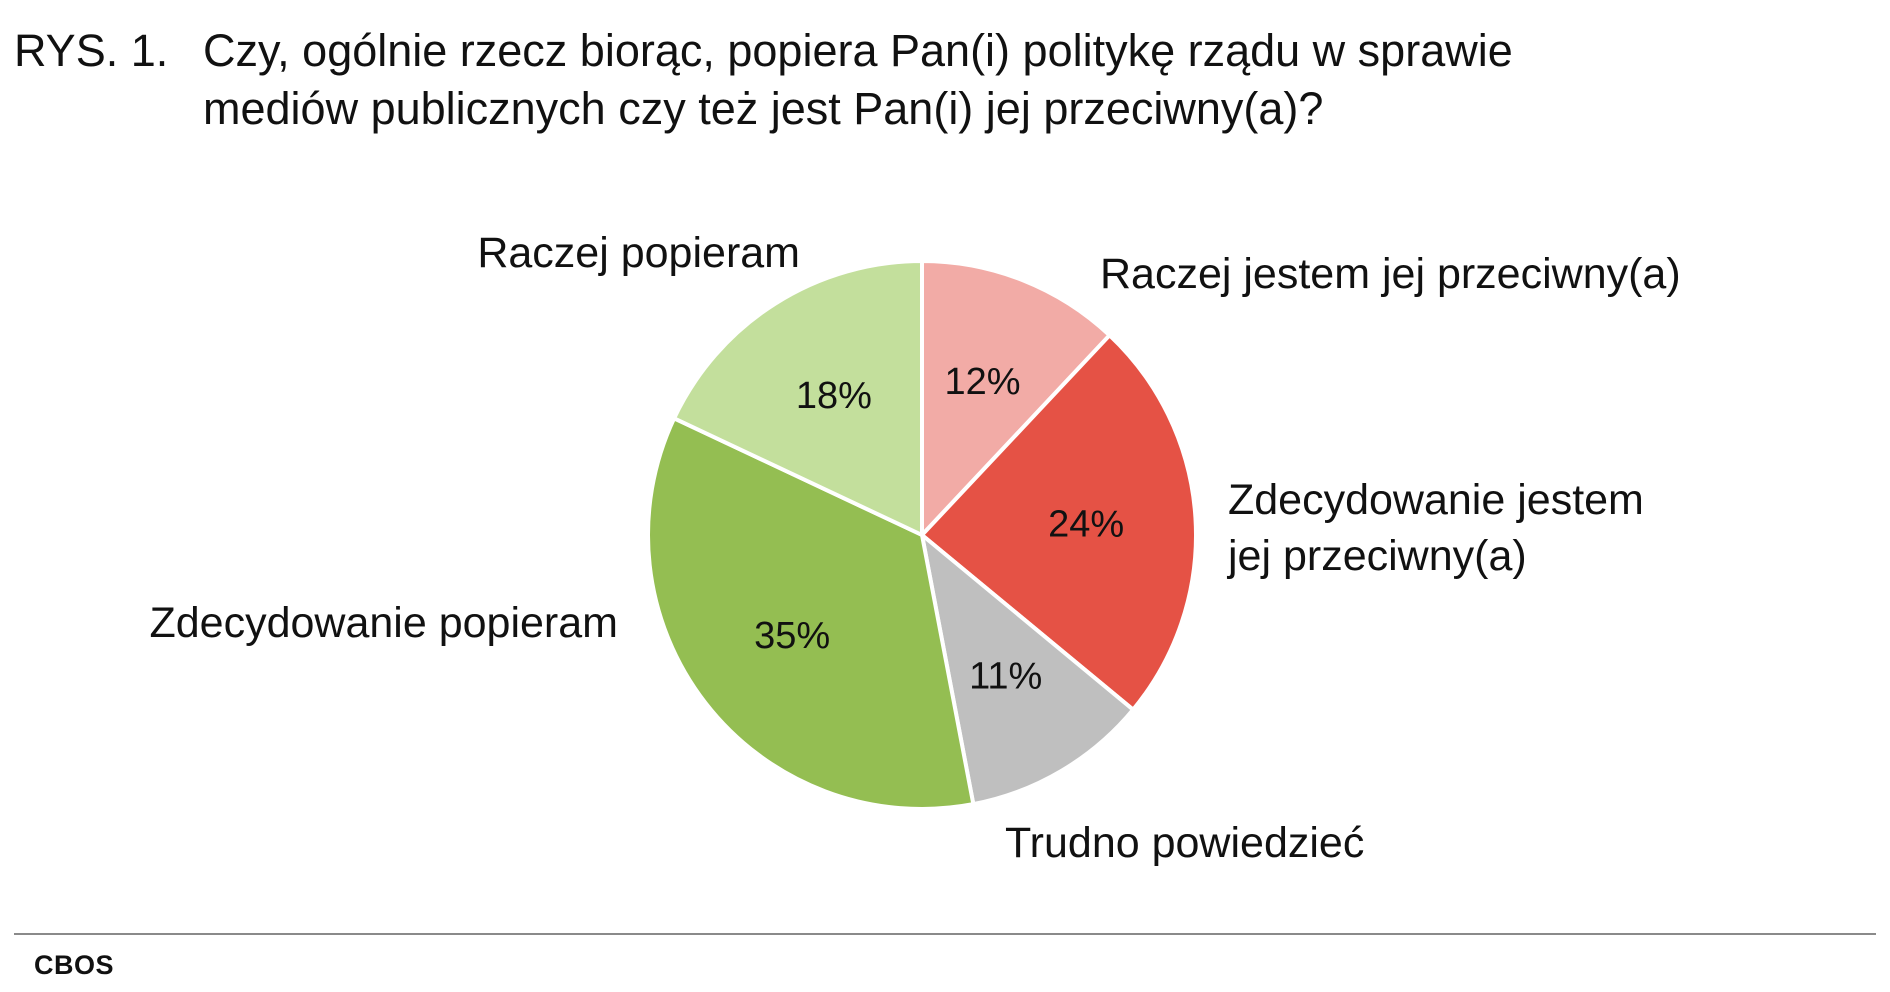 The width and height of the screenshot is (1890, 992). Describe the element at coordinates (1005, 677) in the screenshot. I see `pie-value-label: 11%` at that location.